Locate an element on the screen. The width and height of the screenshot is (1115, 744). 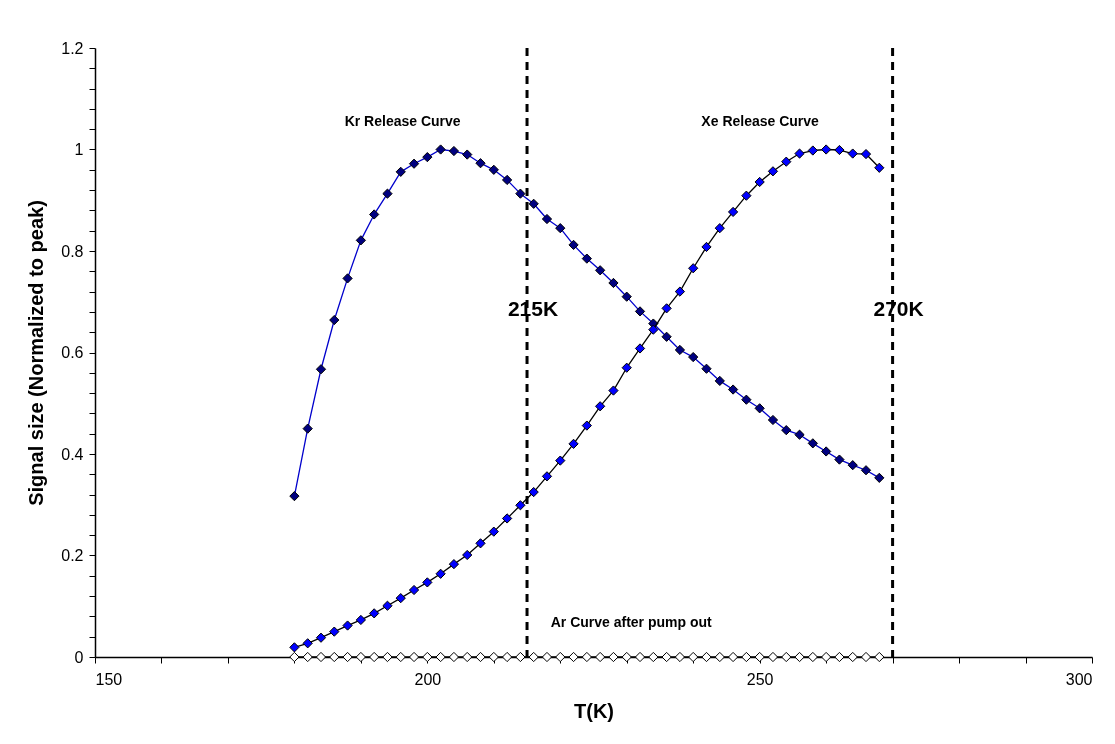
ref-line-label: 215K is located at coordinates (533, 308).